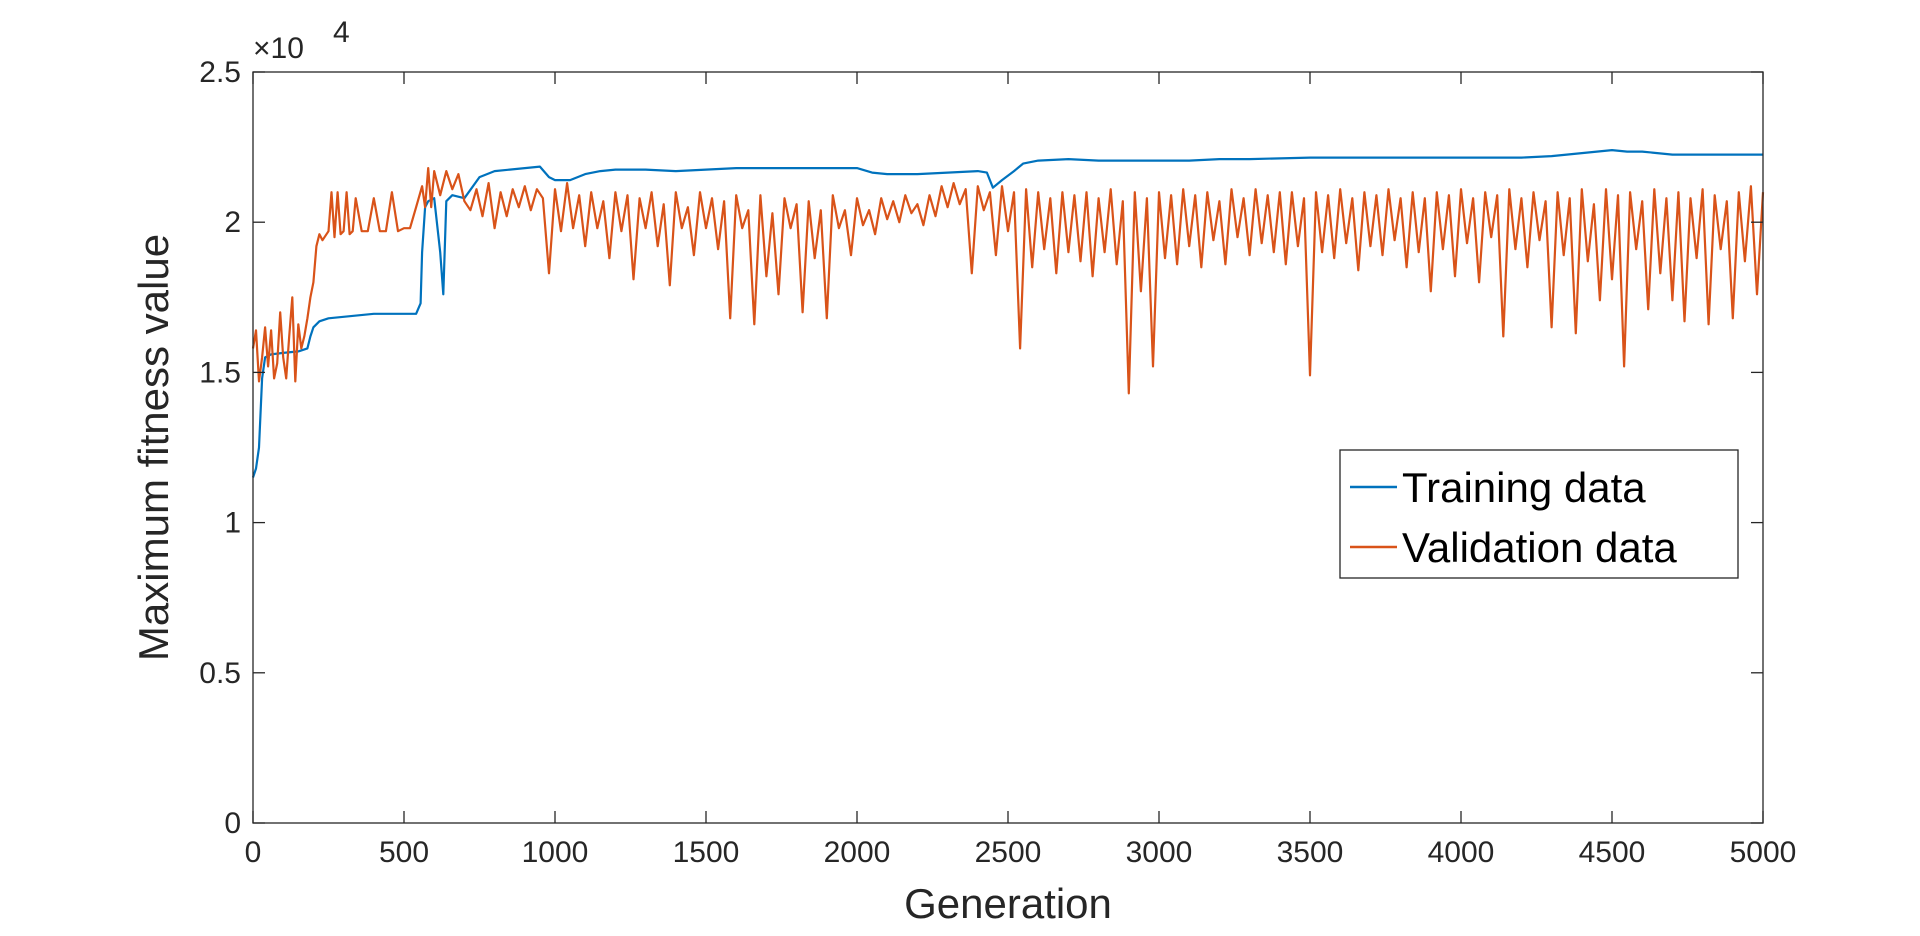  I want to click on x-tick-label: 4500, so click(1612, 852).